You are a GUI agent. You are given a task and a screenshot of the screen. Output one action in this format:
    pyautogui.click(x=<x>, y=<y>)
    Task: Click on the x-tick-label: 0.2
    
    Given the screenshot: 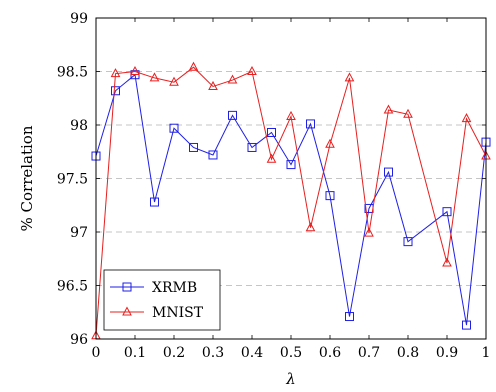 What is the action you would take?
    pyautogui.click(x=174, y=353)
    